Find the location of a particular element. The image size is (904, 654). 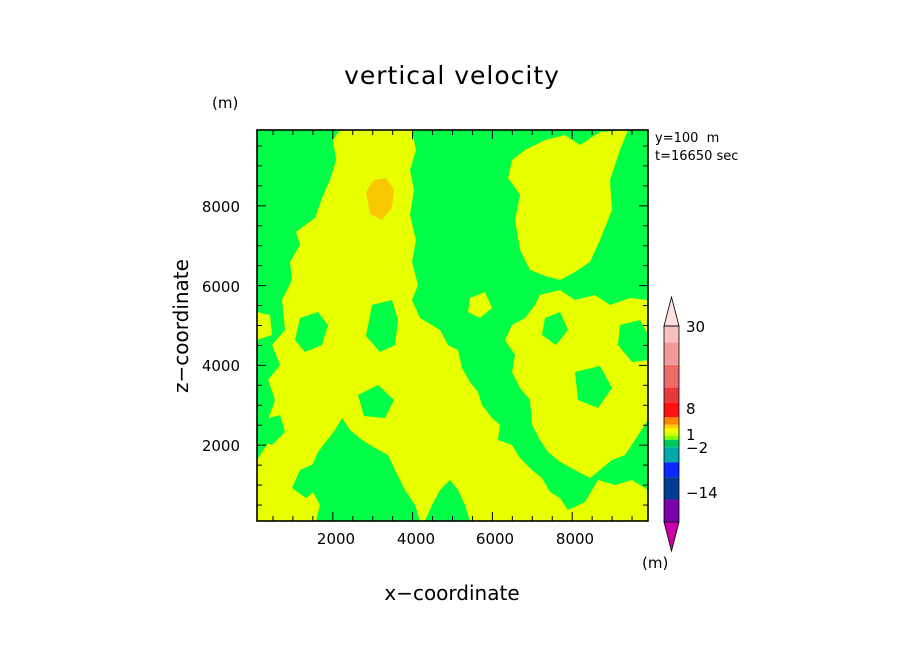

colorbar-label-1: 1 is located at coordinates (691, 435).